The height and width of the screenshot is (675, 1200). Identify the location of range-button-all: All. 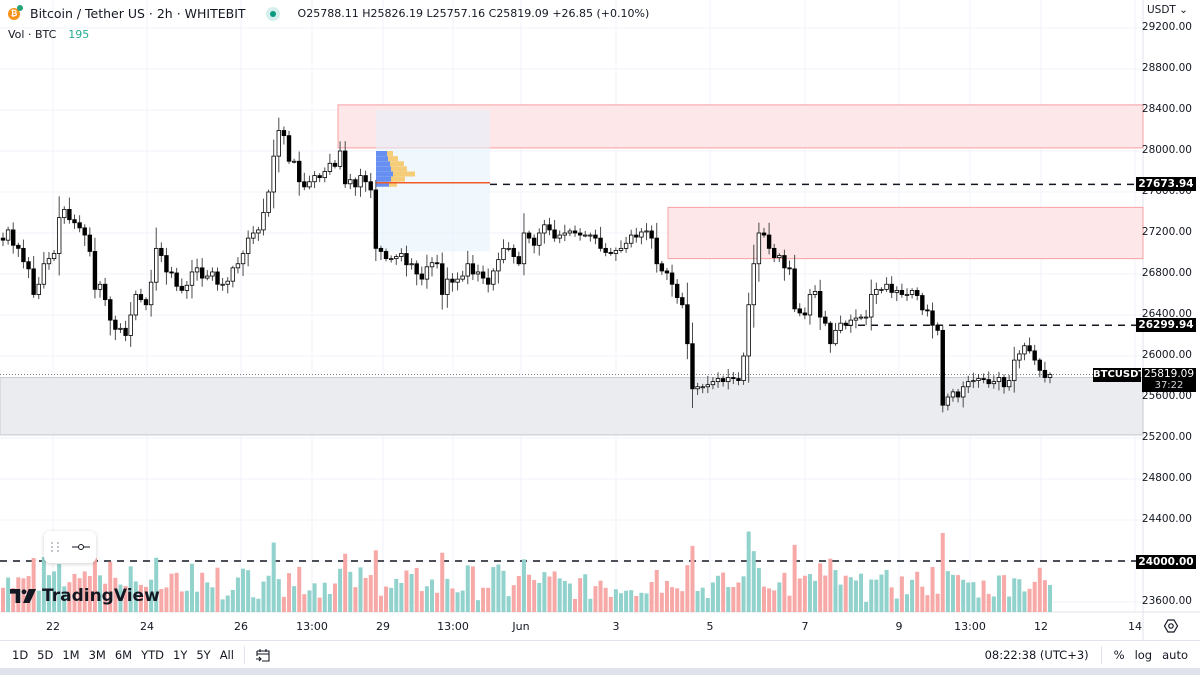
(226, 654).